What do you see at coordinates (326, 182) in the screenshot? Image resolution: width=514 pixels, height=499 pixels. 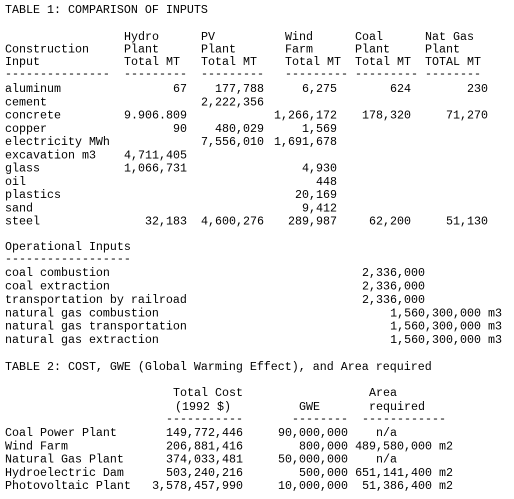 I see `cell: 448` at bounding box center [326, 182].